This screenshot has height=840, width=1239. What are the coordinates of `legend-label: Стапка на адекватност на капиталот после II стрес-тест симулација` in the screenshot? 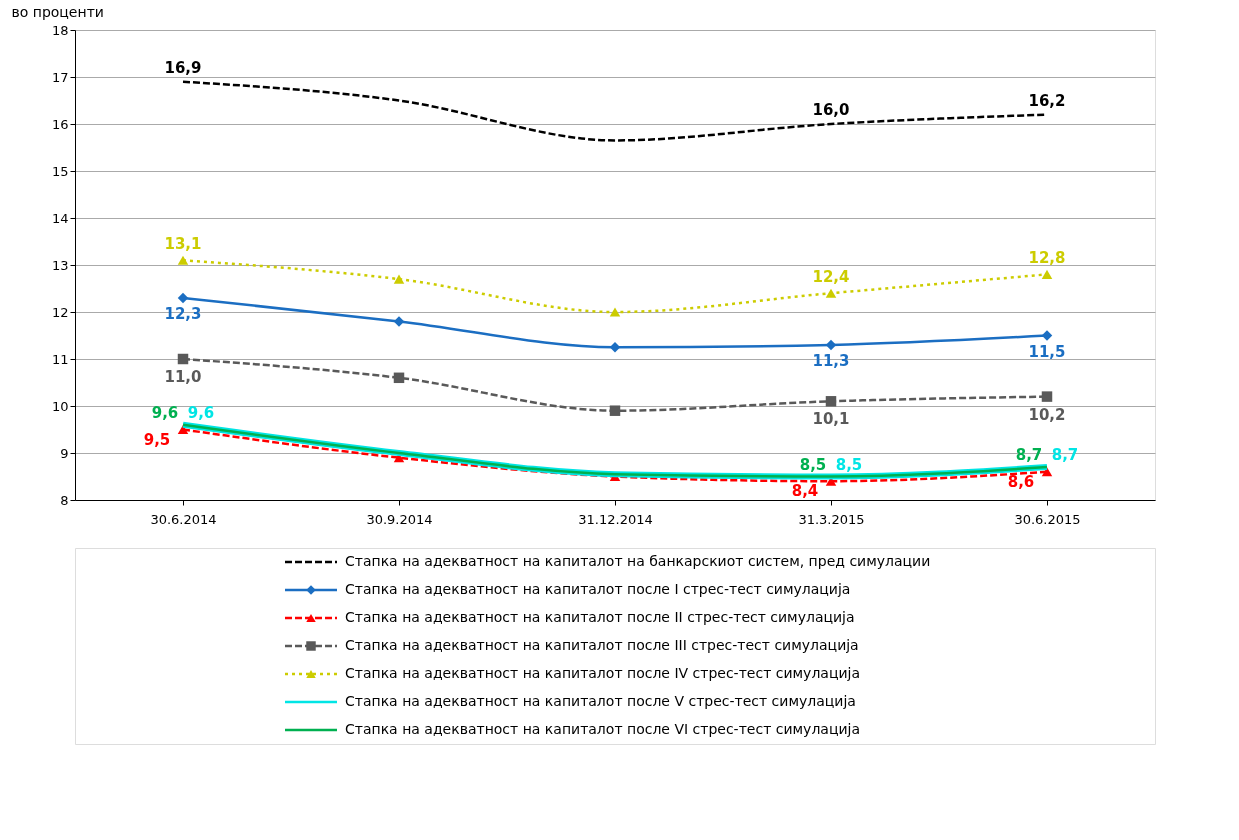 It's located at (600, 617).